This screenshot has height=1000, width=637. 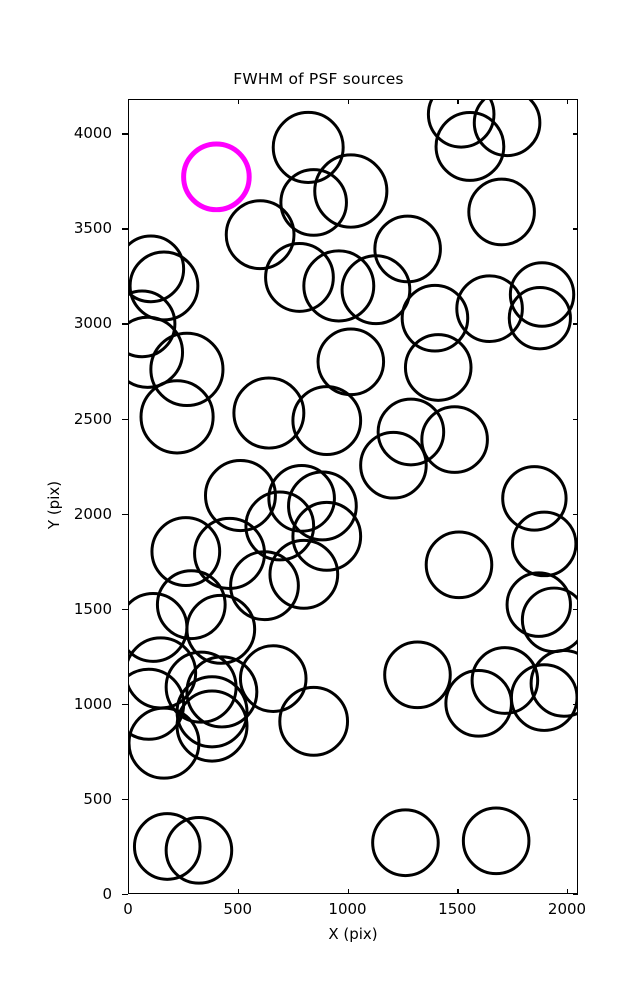 What do you see at coordinates (567, 909) in the screenshot?
I see `x-tick-label: 2000` at bounding box center [567, 909].